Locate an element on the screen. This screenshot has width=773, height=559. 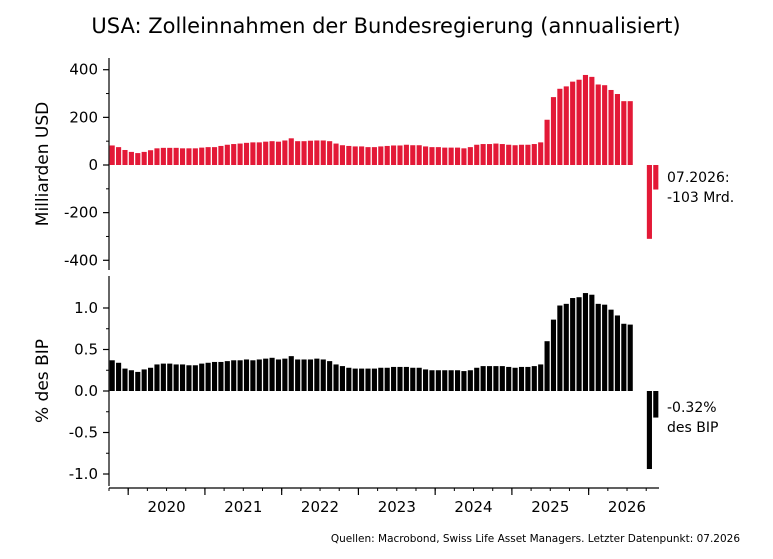
x-tick-label: 2025 is located at coordinates (550, 507).